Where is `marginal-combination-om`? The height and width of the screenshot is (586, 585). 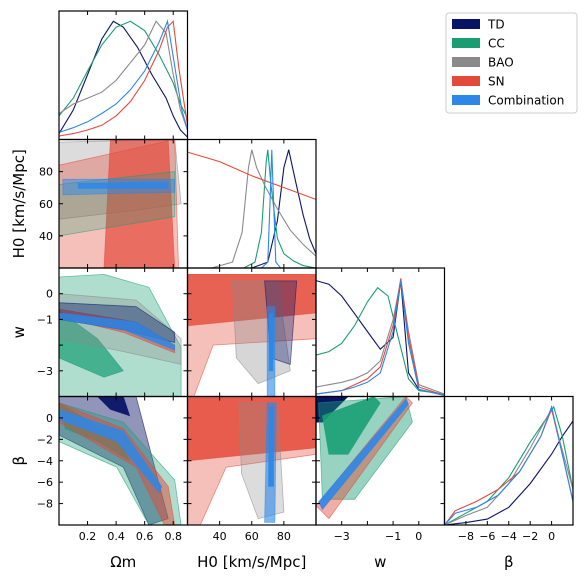
marginal-combination-om is located at coordinates (123, 76).